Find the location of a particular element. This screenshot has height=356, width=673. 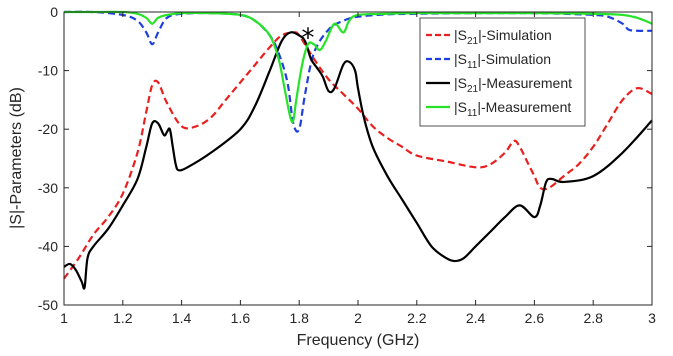

x-tick-label: 2.2 is located at coordinates (417, 318).